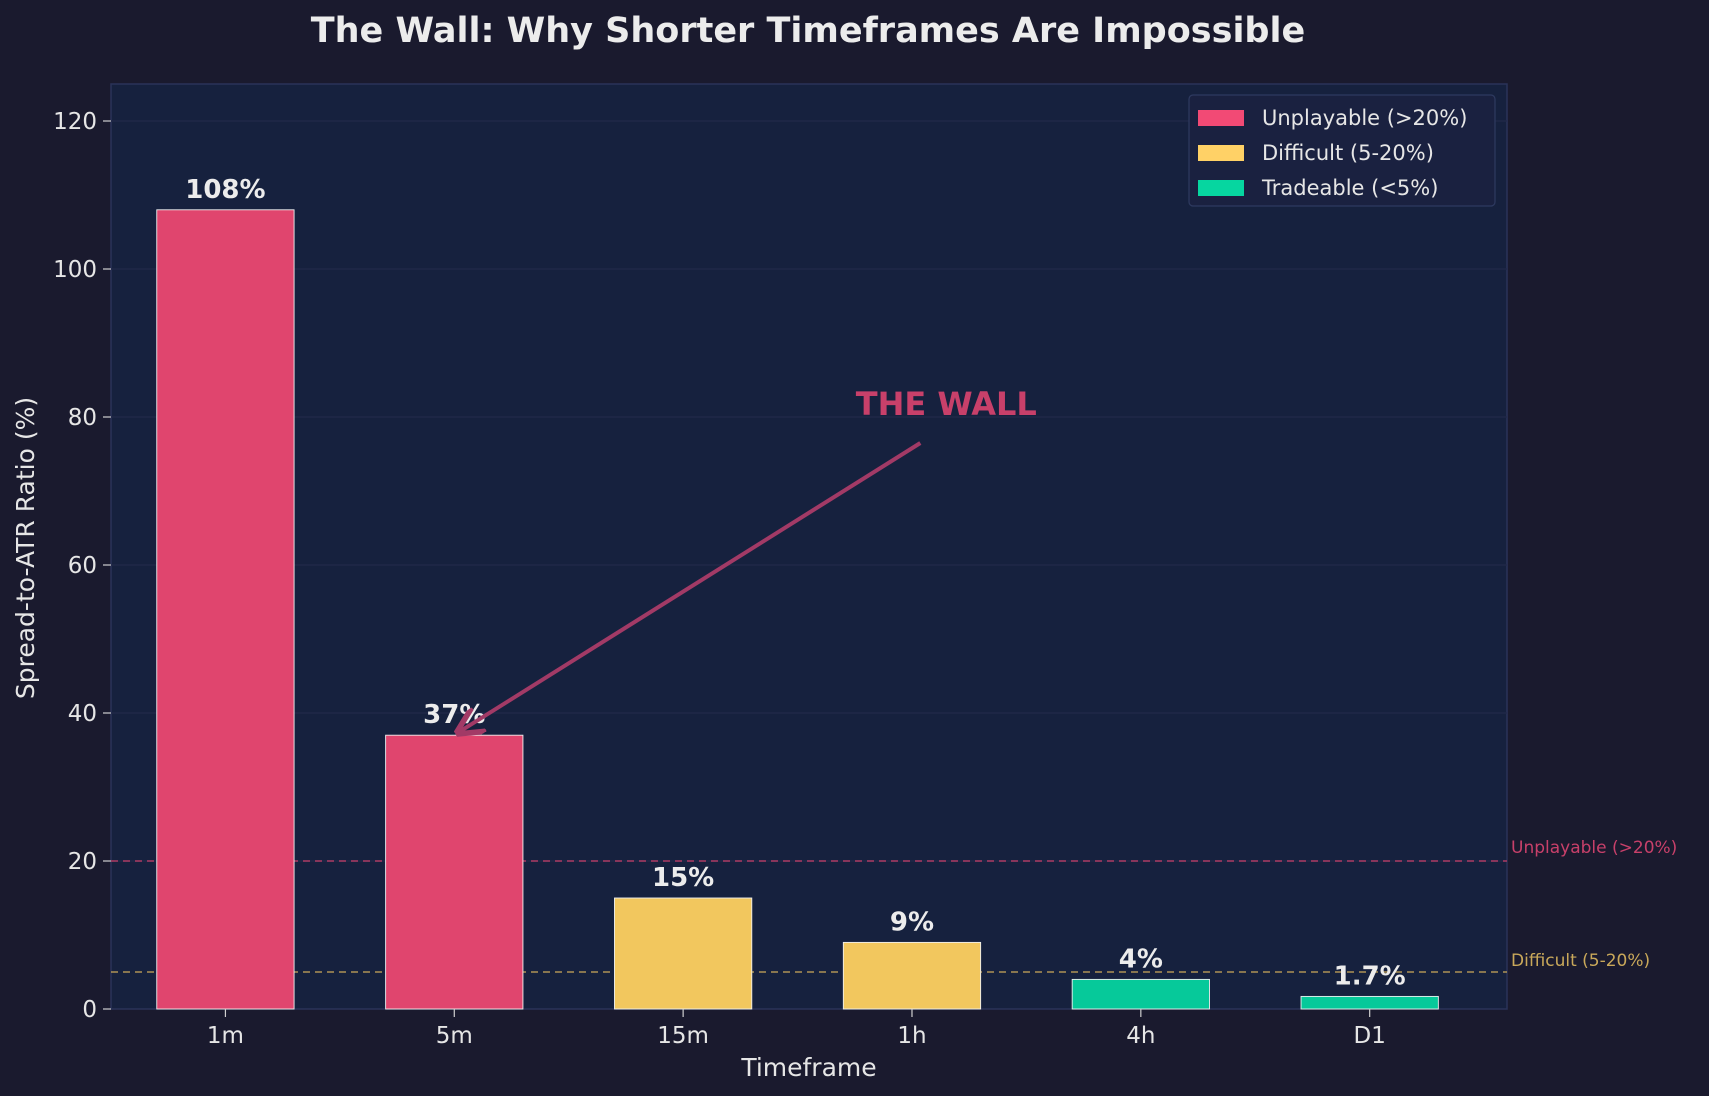 The width and height of the screenshot is (1709, 1096). I want to click on y-tick-label: 80, so click(82, 418).